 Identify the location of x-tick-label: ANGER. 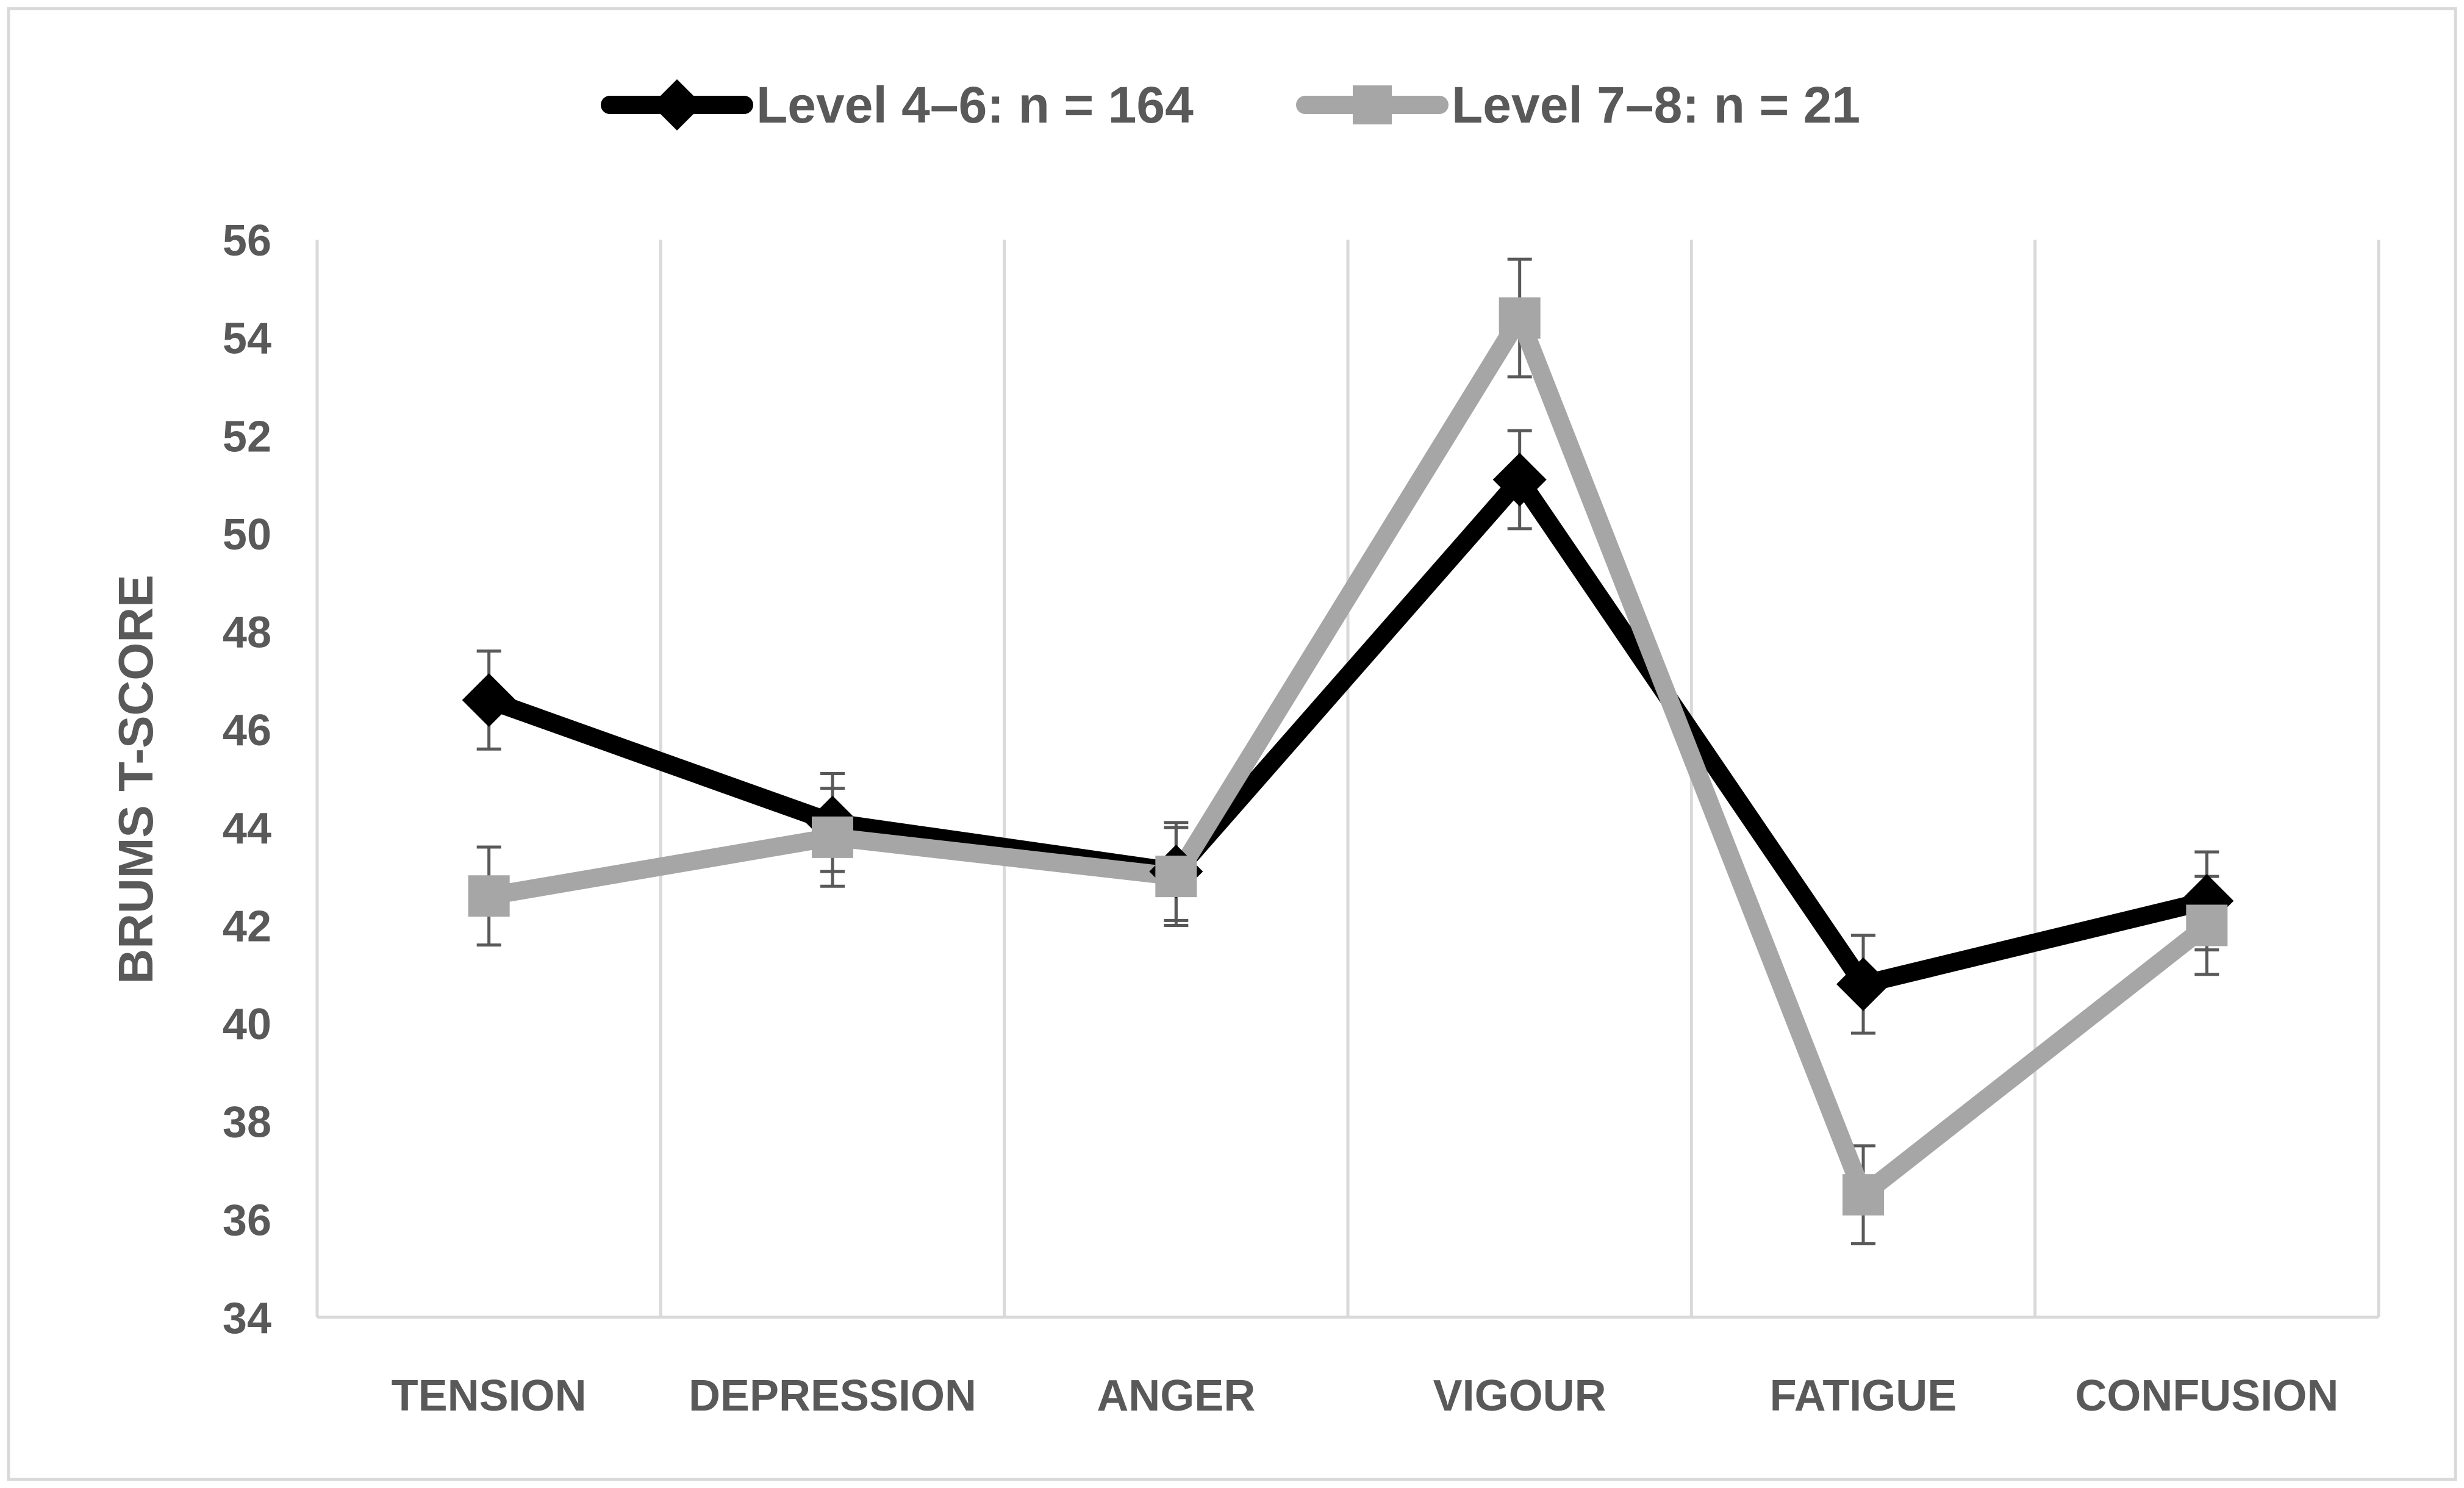
(1176, 1396).